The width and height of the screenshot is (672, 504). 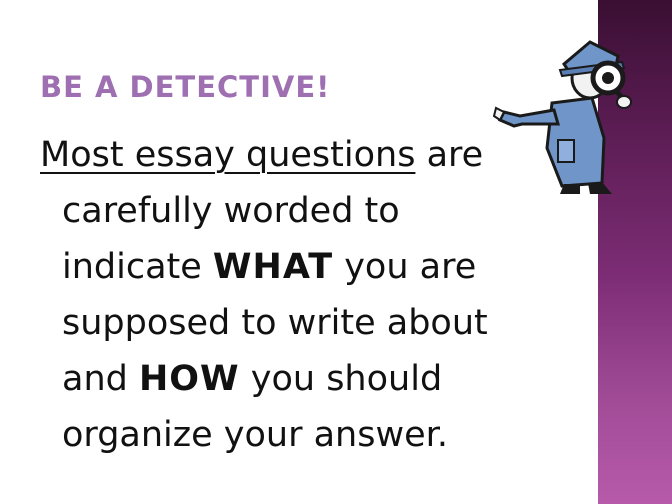 What do you see at coordinates (228, 155) in the screenshot?
I see `underlined-phrase: Most essay questions` at bounding box center [228, 155].